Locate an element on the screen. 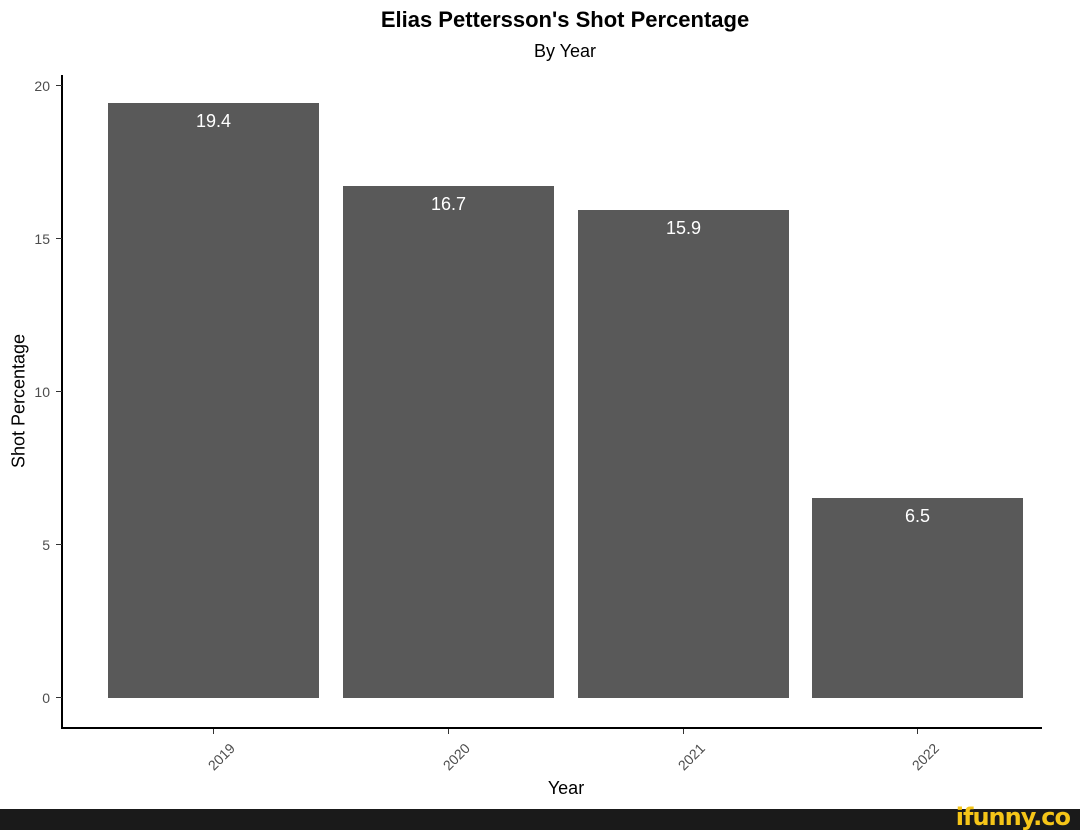 This screenshot has width=1080, height=831. bar-2019: 19.4 is located at coordinates (213, 400).